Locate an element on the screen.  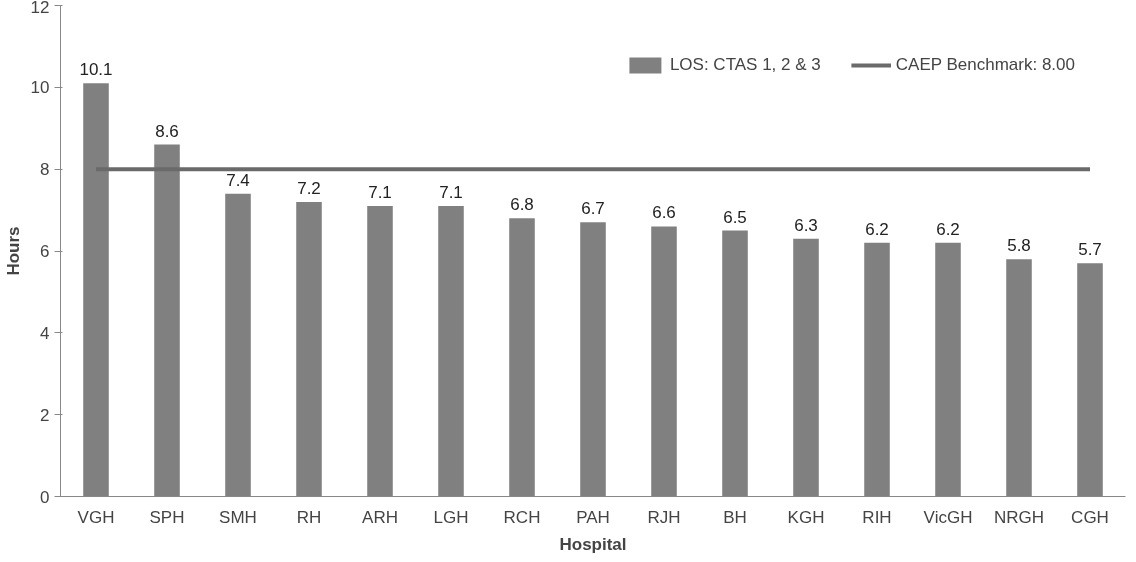
y-tick-label: 2 is located at coordinates (45, 415).